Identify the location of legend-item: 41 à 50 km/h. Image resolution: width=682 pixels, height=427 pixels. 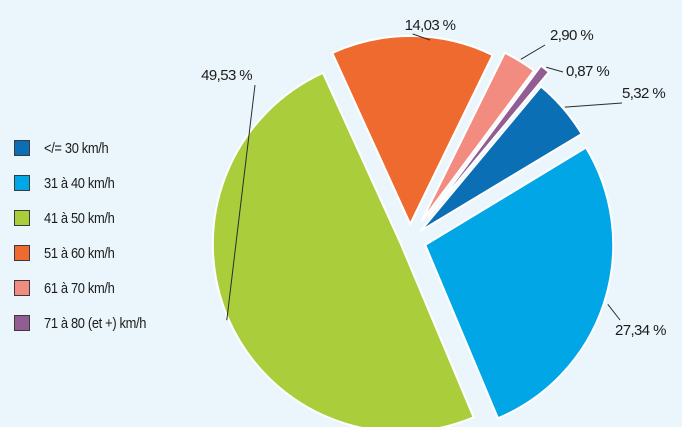
(88, 218).